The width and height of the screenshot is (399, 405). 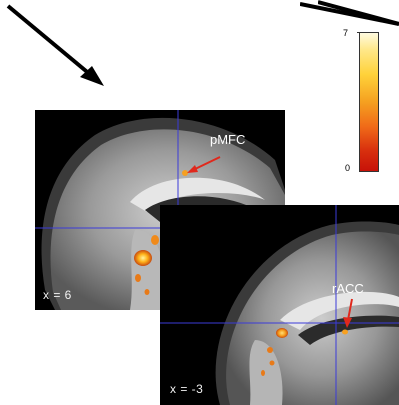 What do you see at coordinates (228, 139) in the screenshot?
I see `roi-label-pmfc: pMFC` at bounding box center [228, 139].